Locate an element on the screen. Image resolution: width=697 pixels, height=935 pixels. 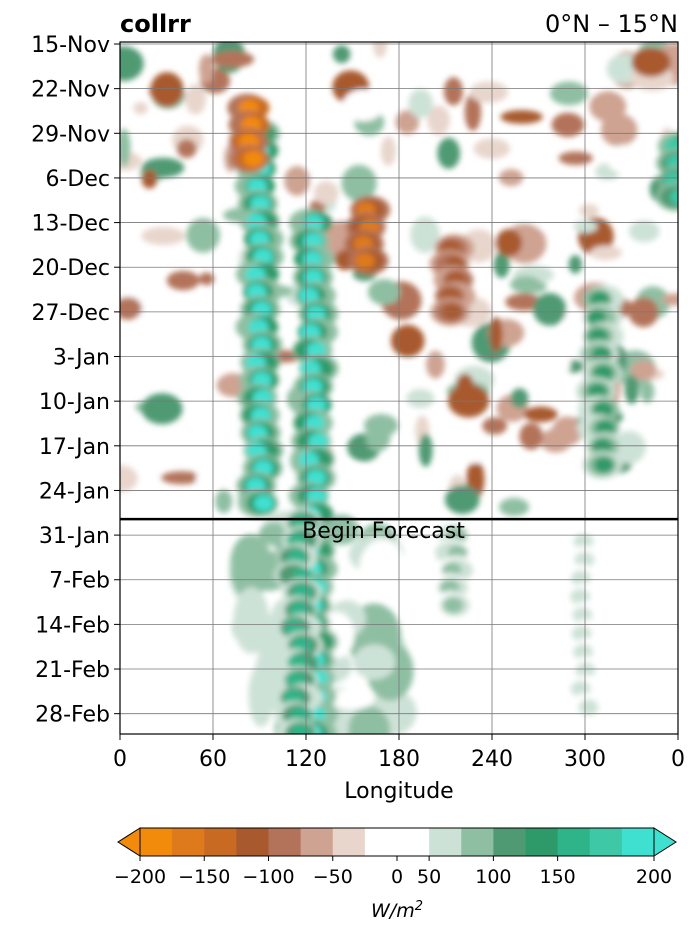
y-tick-label: 3-Jan is located at coordinates (81, 358).